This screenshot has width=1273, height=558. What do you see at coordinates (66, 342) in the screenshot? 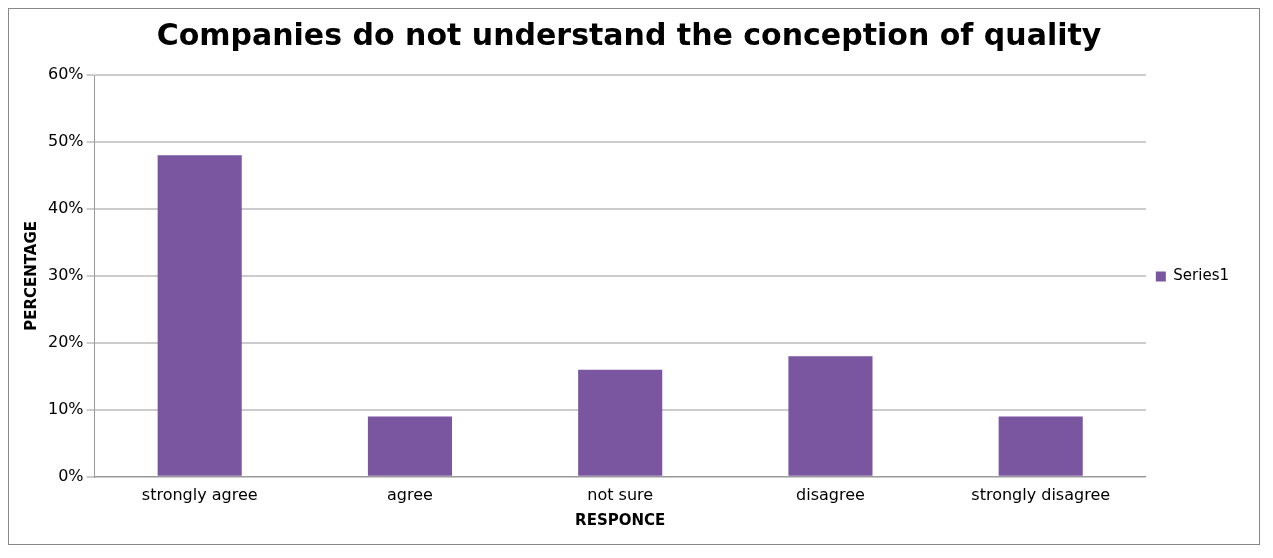
I see `y-tick-label: 20%` at bounding box center [66, 342].